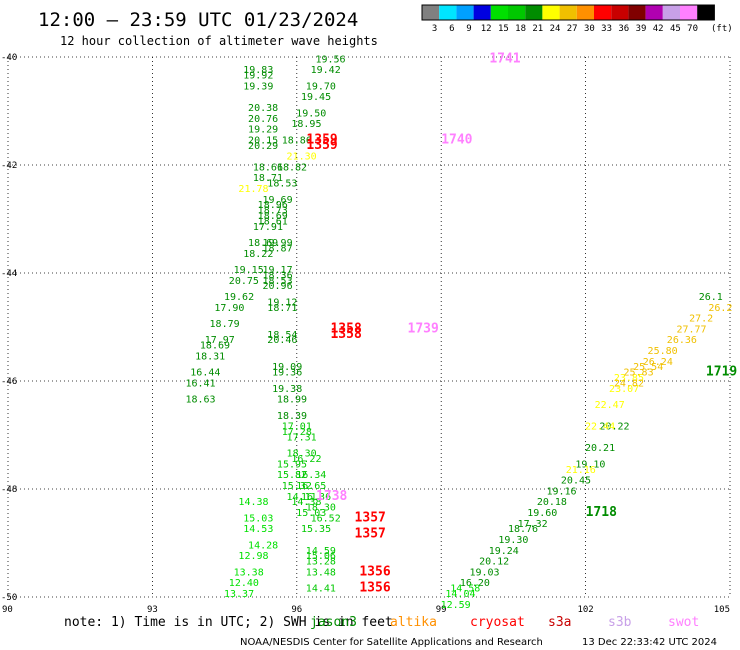 The height and width of the screenshot is (650, 740). I want to click on wave-height-label: 19.17, so click(277, 270).